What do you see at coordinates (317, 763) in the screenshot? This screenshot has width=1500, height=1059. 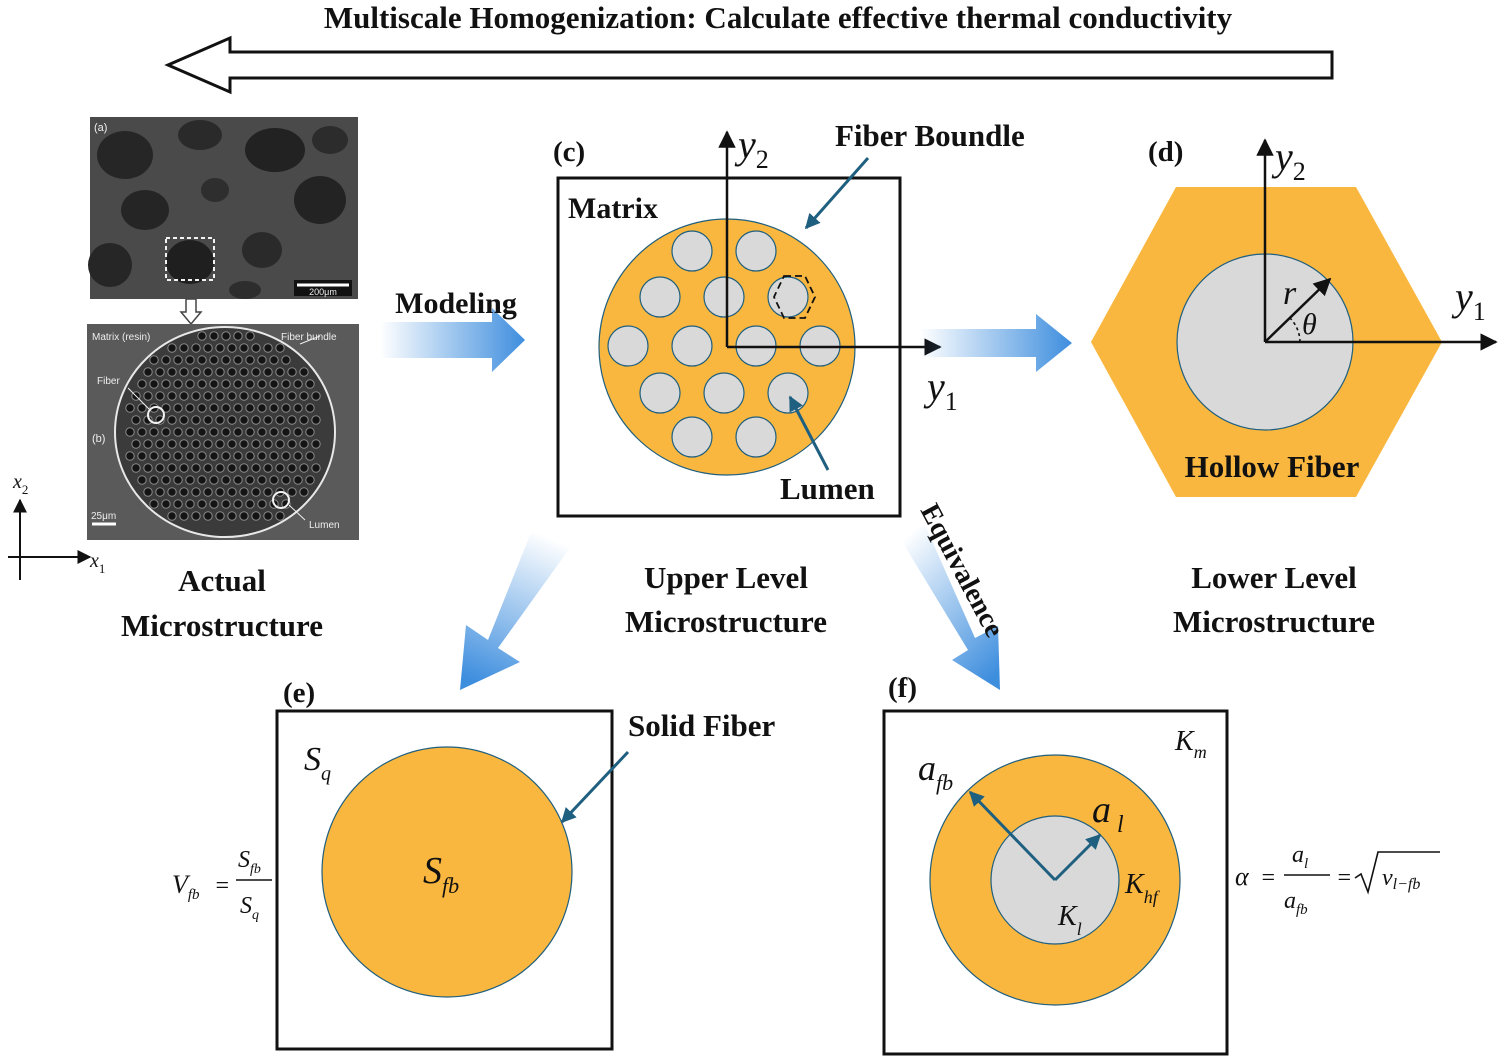 I see `sq-label: Sq` at bounding box center [317, 763].